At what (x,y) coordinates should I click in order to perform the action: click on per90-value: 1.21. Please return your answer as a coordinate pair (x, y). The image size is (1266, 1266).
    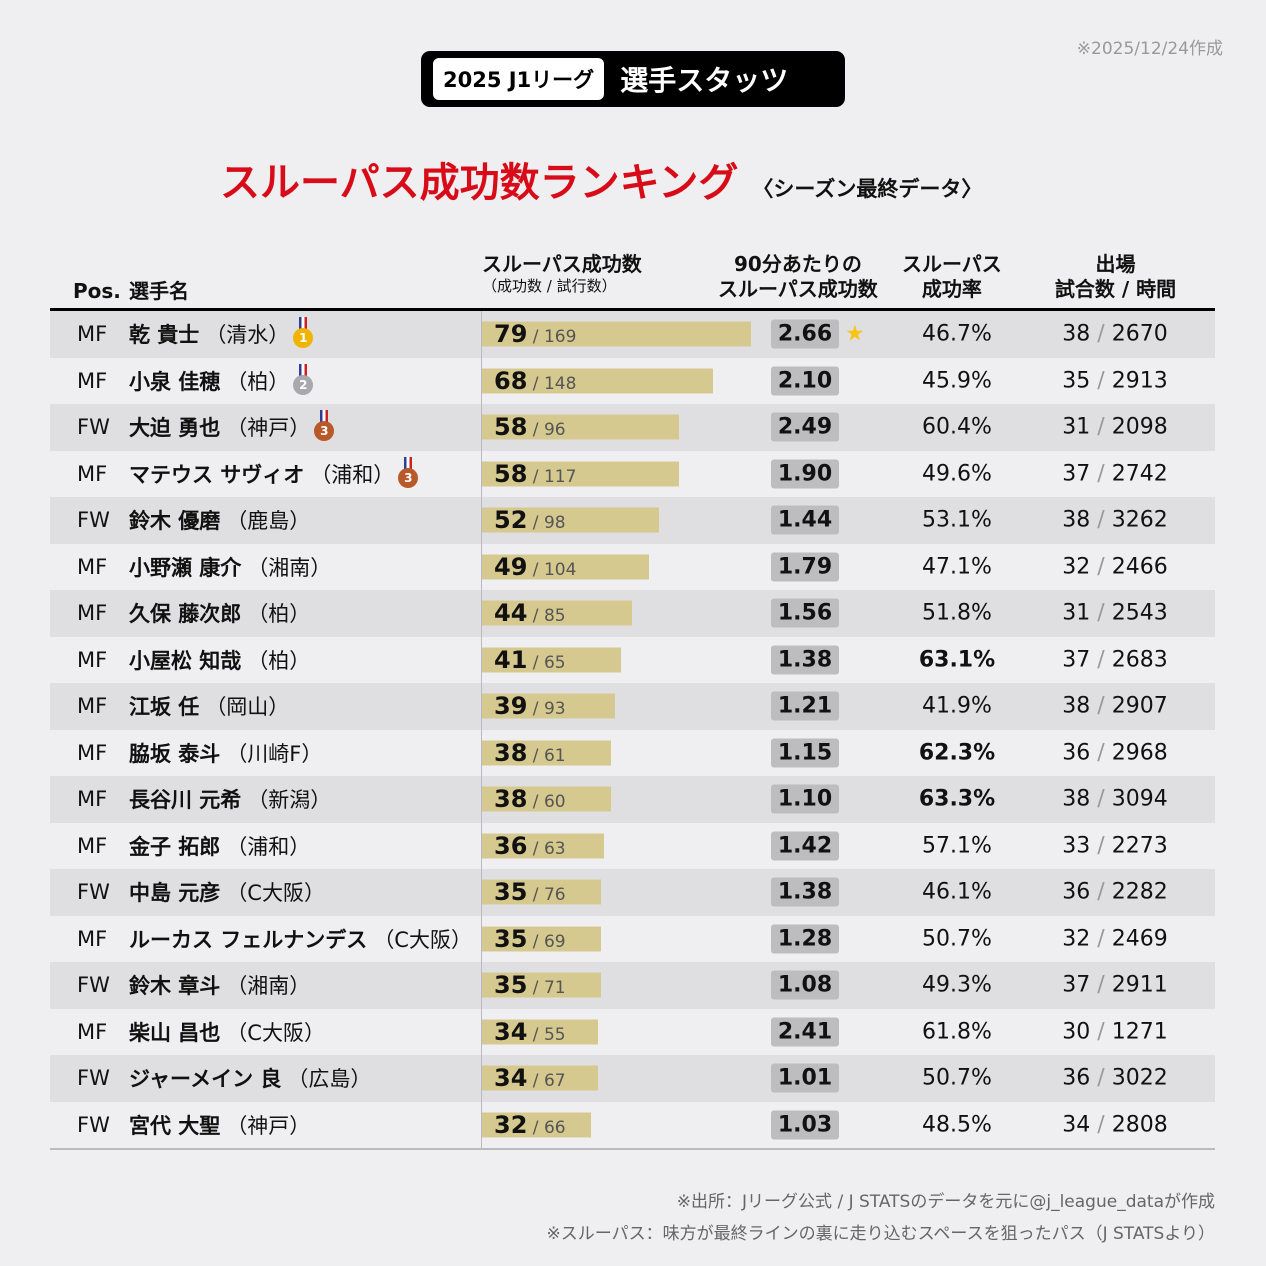
    Looking at the image, I should click on (805, 706).